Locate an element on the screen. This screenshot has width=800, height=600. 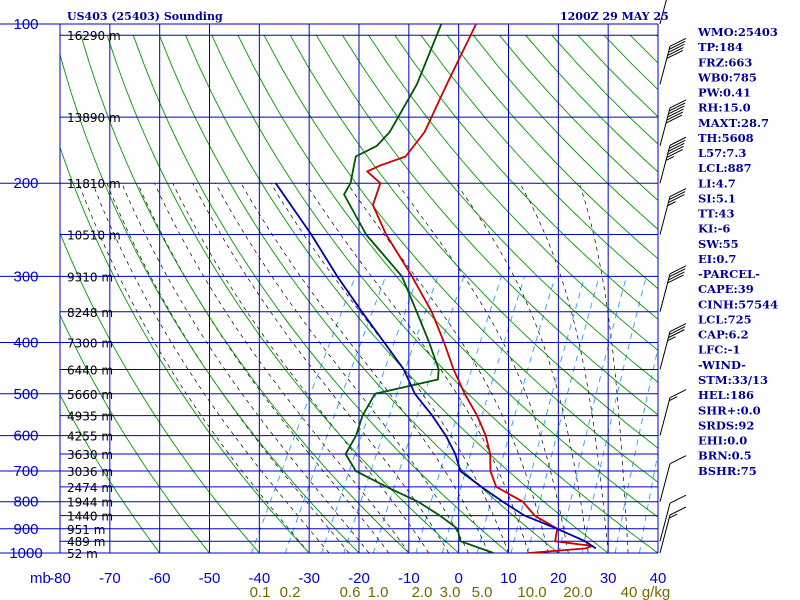
height-label: 16290 m is located at coordinates (94, 36).